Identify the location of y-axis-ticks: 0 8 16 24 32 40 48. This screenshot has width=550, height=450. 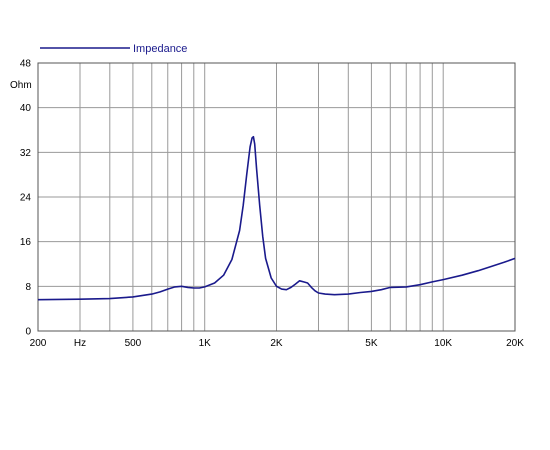
(26, 198).